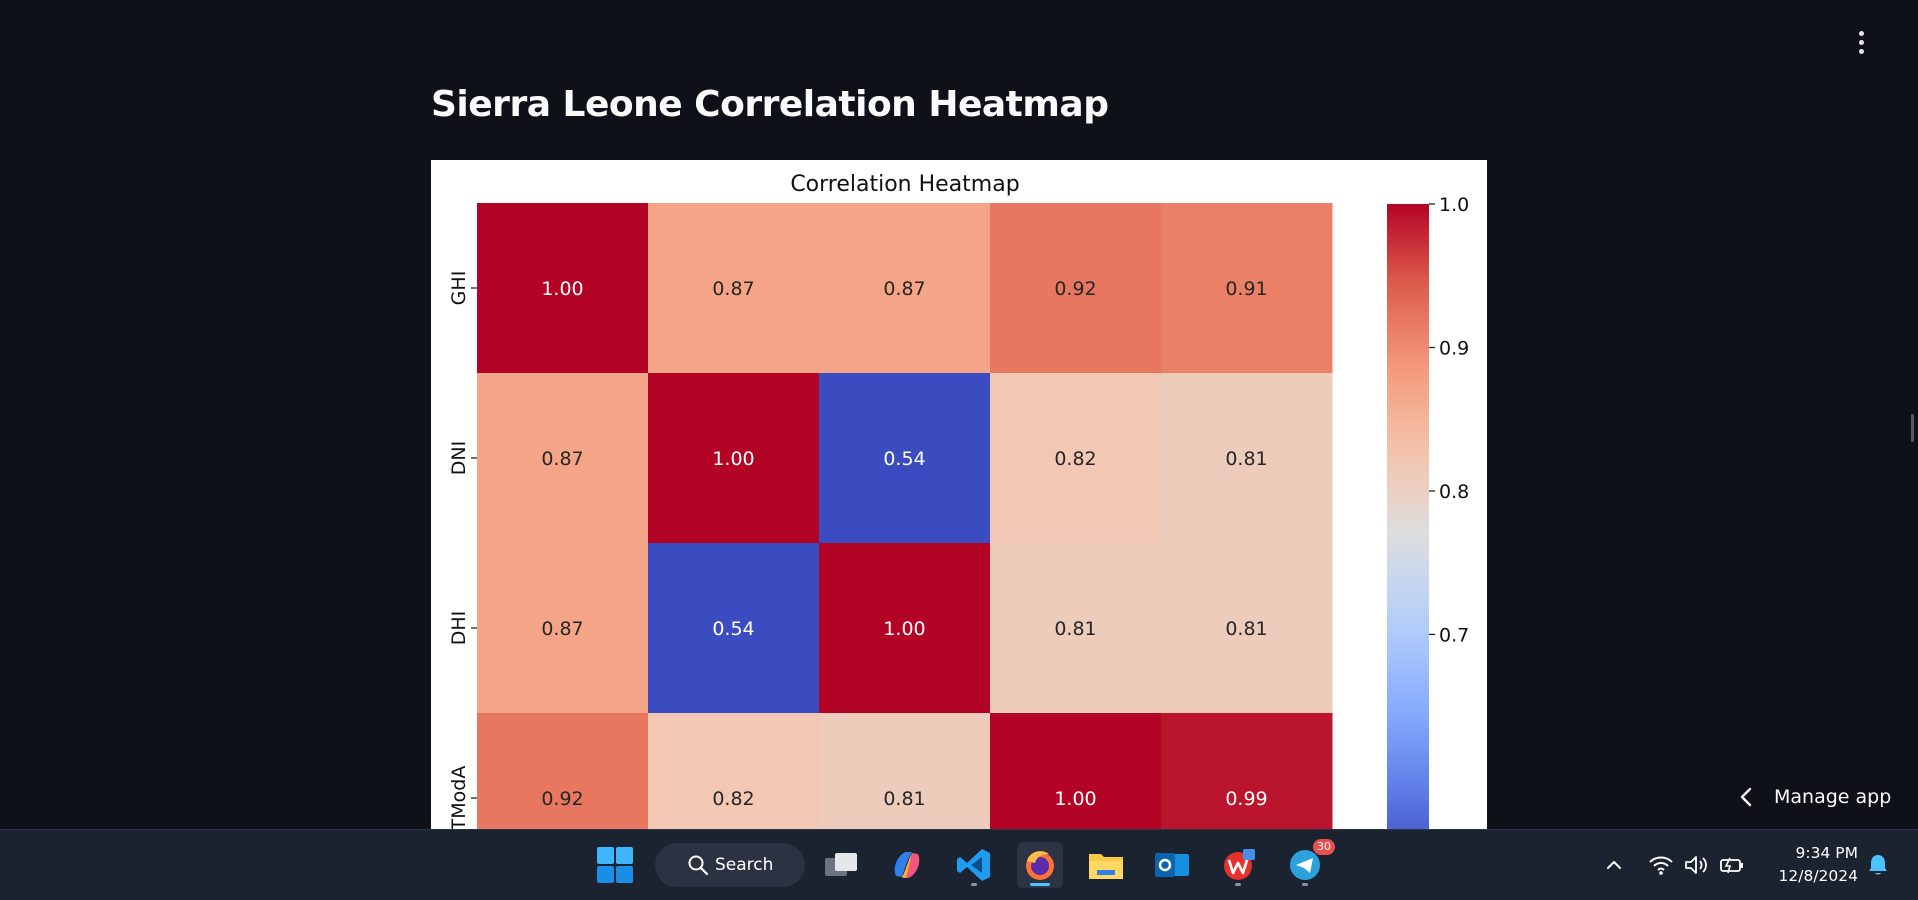 The image size is (1918, 900). I want to click on vscode-button, so click(974, 865).